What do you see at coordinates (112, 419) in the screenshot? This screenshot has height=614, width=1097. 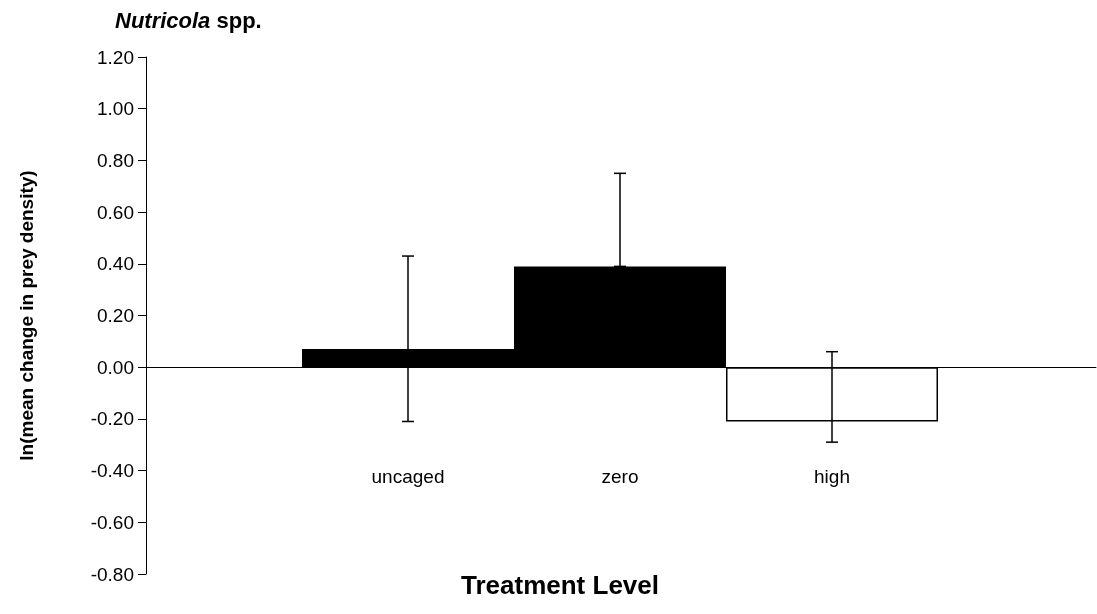 I see `y-tick-label: -0.20` at bounding box center [112, 419].